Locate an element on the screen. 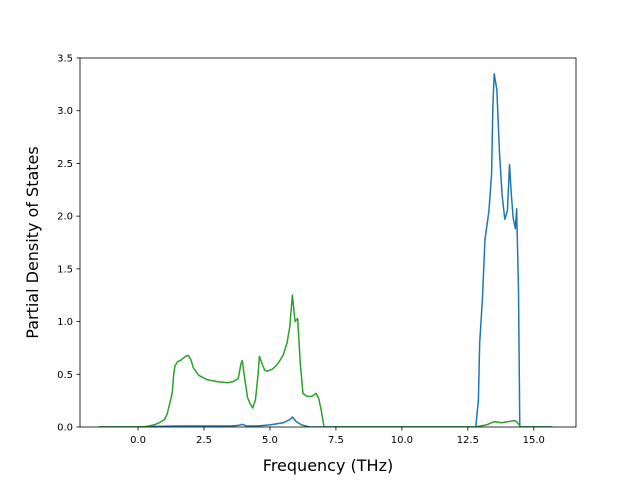 This screenshot has width=640, height=480. x-tick-label: 15.0 is located at coordinates (534, 440).